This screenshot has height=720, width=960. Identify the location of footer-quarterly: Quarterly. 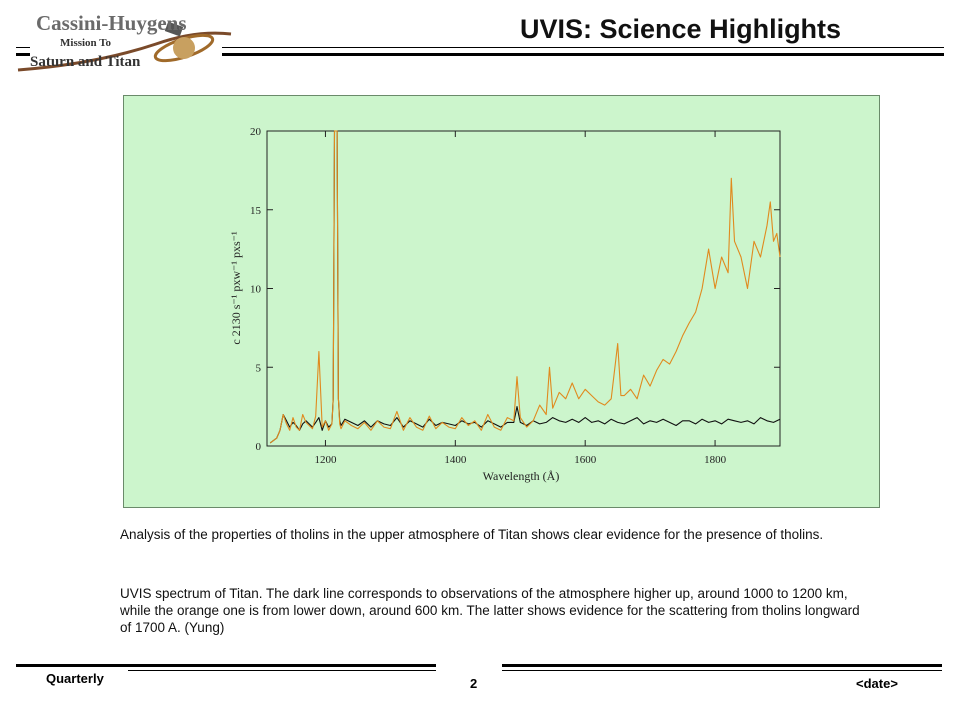
(75, 678).